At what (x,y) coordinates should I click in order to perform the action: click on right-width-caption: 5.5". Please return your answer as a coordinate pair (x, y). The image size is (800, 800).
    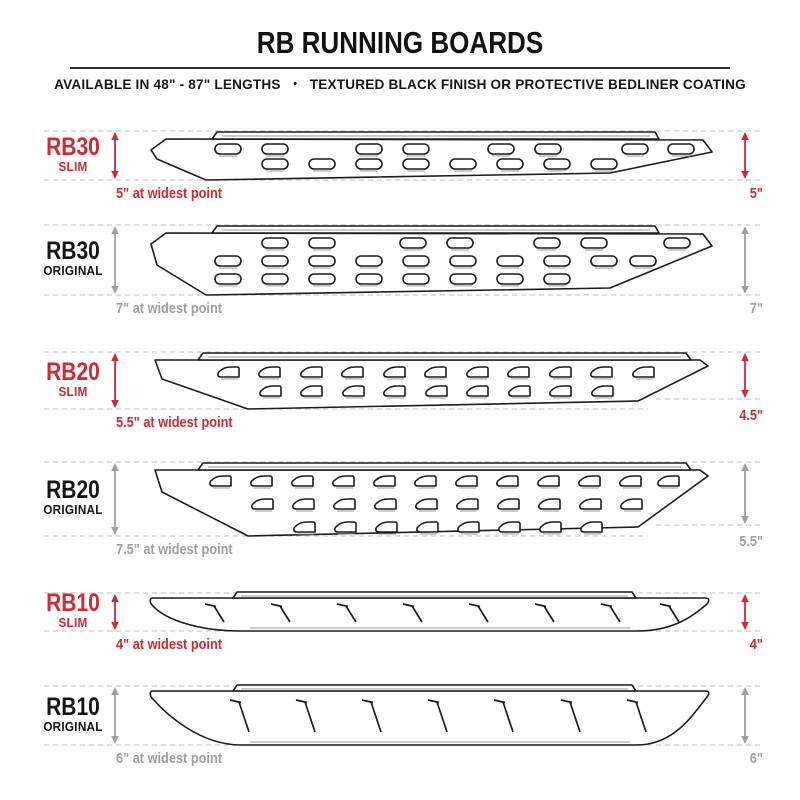
    Looking at the image, I should click on (751, 542).